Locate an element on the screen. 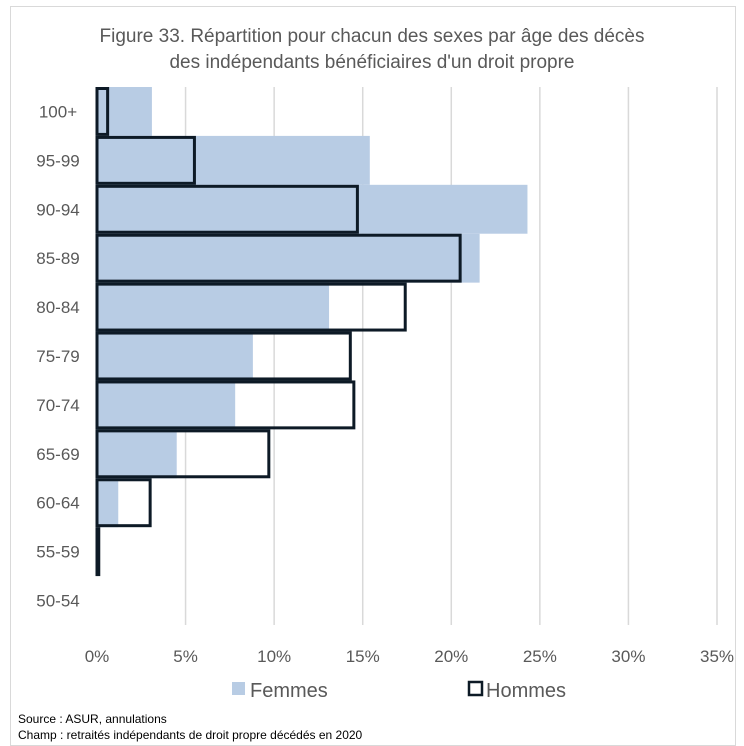 The width and height of the screenshot is (744, 746). bar-hommes-100+ is located at coordinates (102, 111).